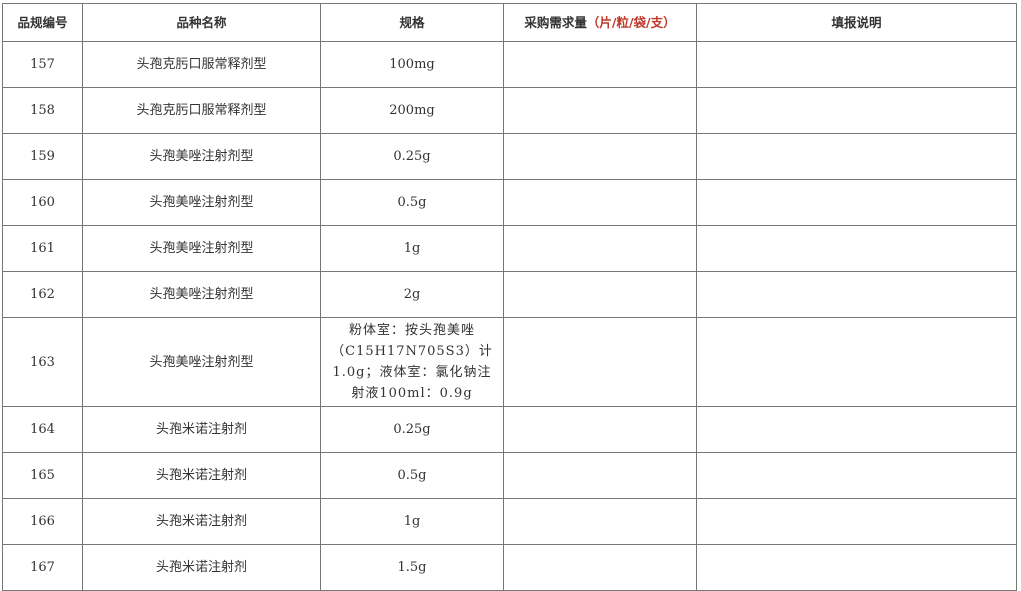 This screenshot has width=1021, height=591. I want to click on table-row: 164 头孢米诺注射剂 0.25g, so click(509, 429).